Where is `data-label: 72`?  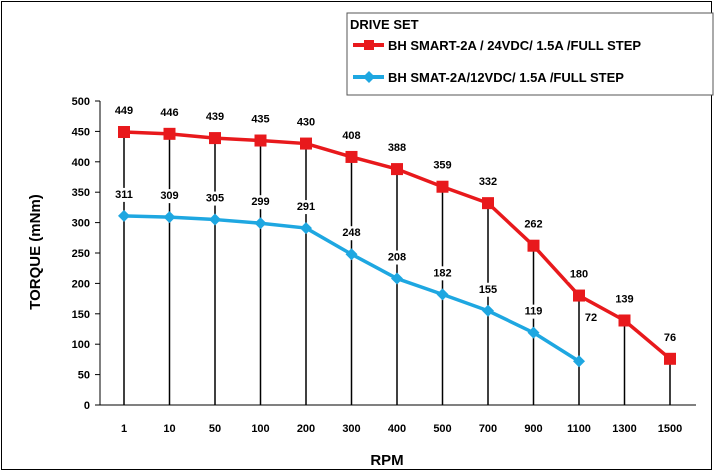
data-label: 72 is located at coordinates (591, 318).